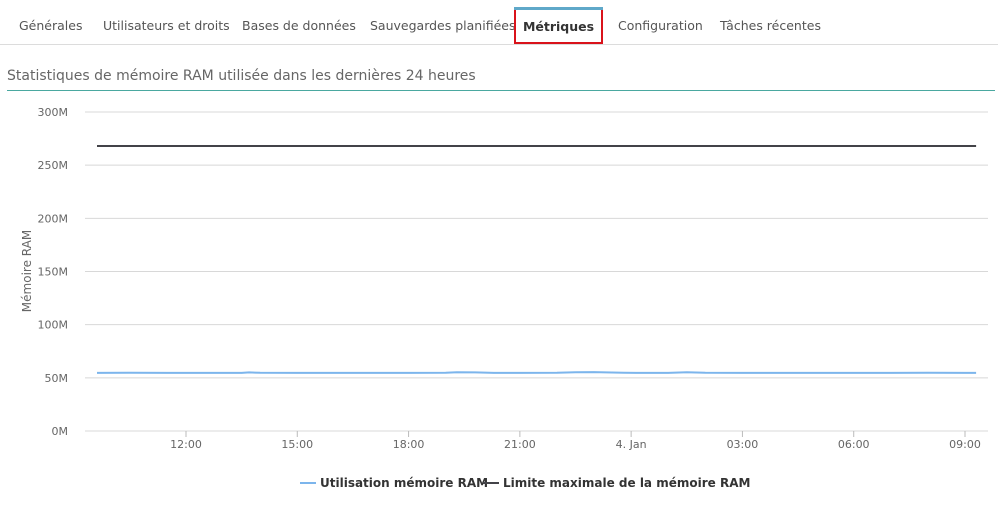 This screenshot has width=998, height=511. Describe the element at coordinates (501, 90) in the screenshot. I see `title-divider` at that location.